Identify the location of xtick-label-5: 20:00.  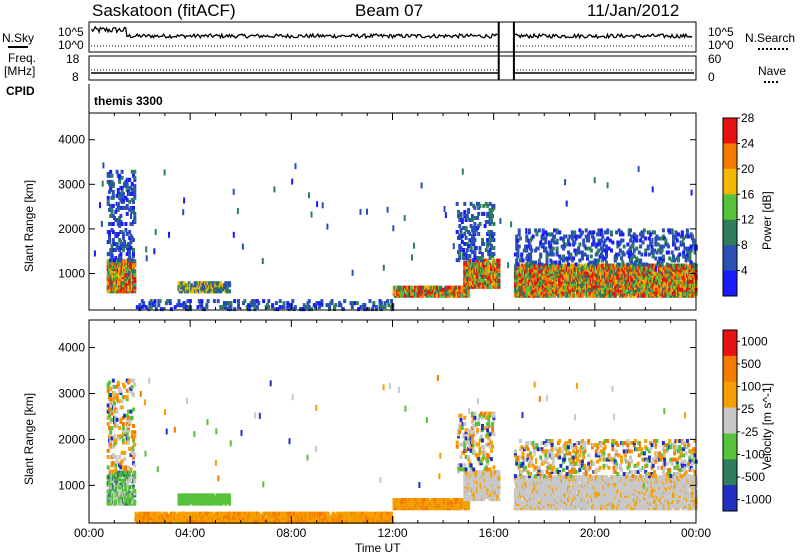
(595, 533).